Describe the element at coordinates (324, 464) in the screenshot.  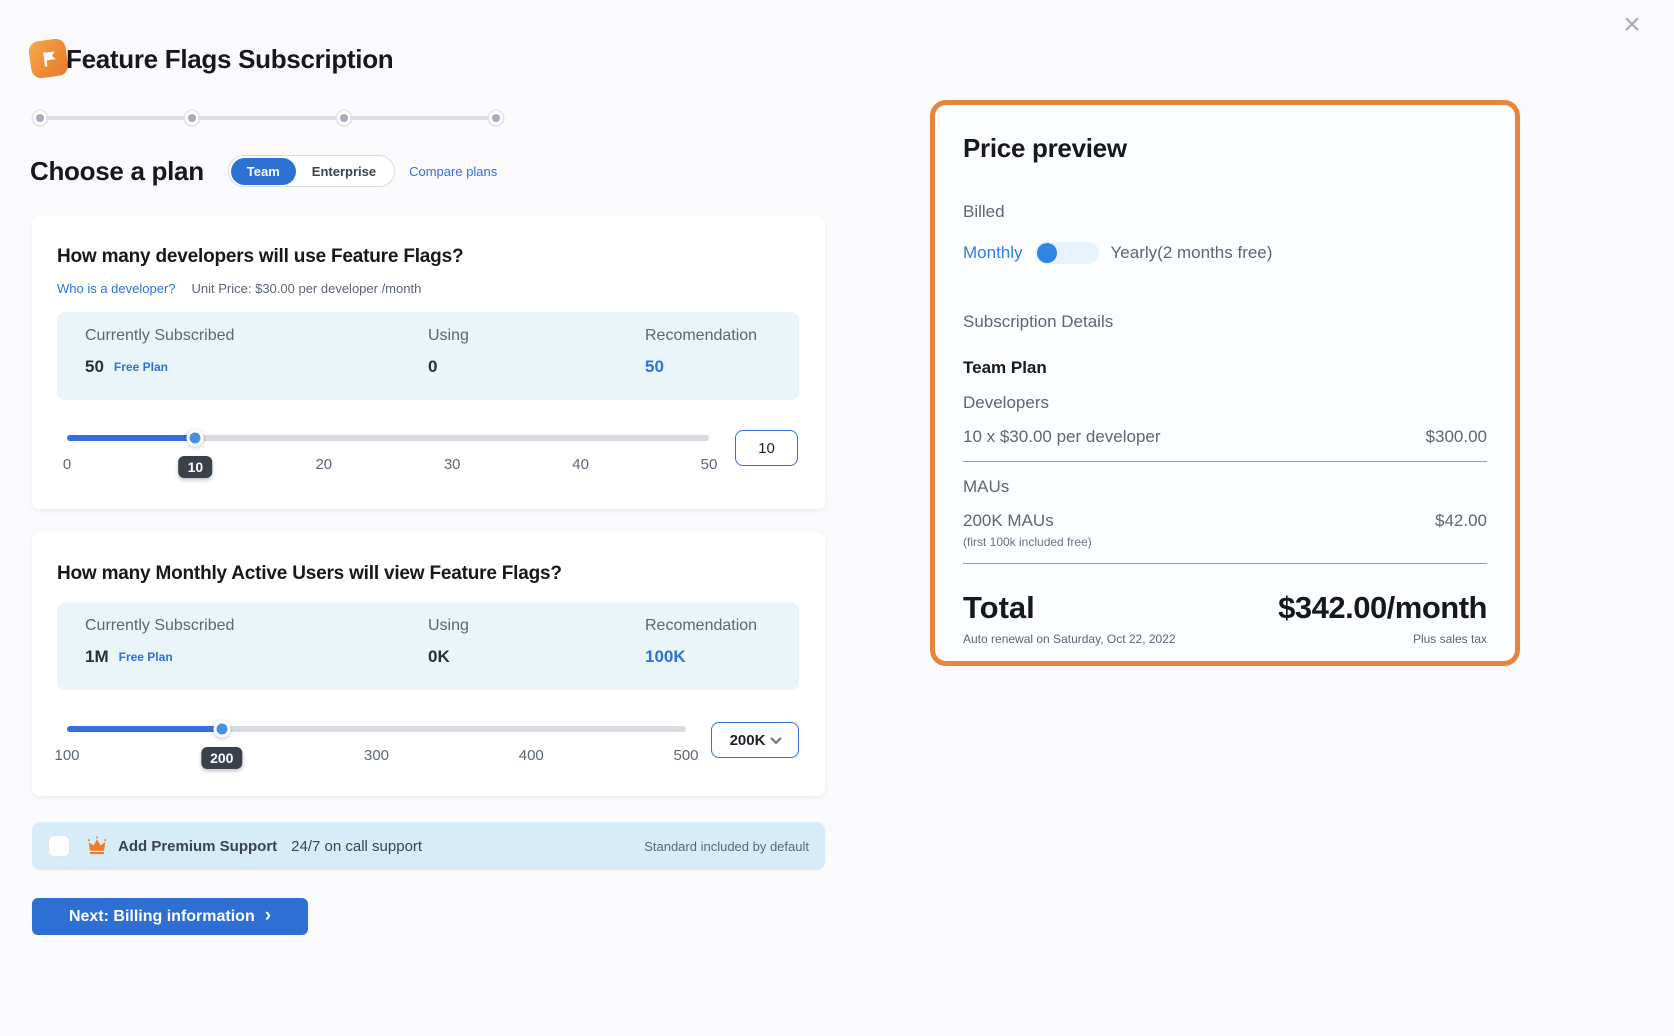
I see `tick-label: 20` at that location.